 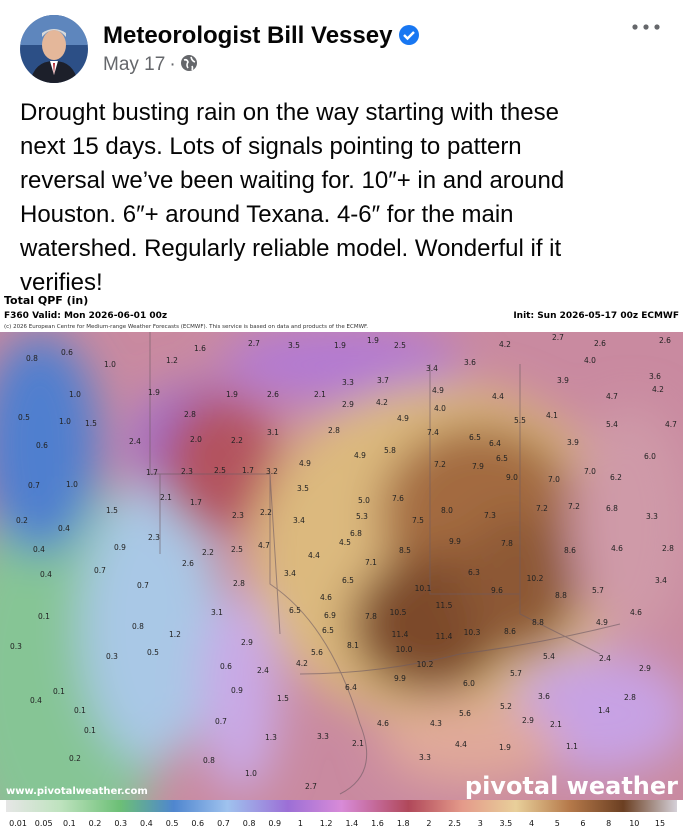 What do you see at coordinates (461, 744) in the screenshot?
I see `map-value-label: 4.4` at bounding box center [461, 744].